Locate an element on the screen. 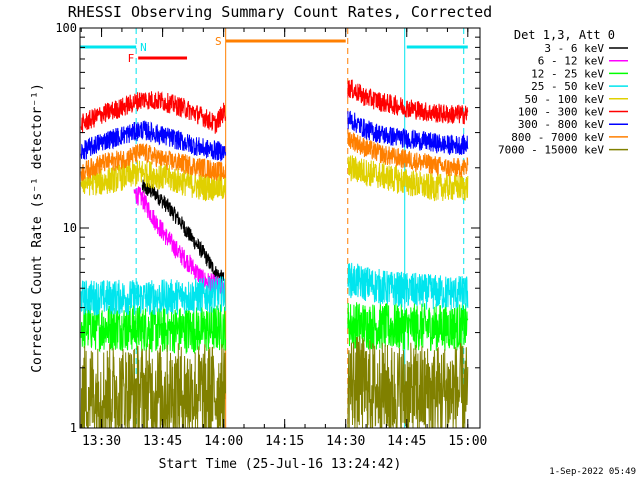 The image size is (640, 480). y-tick-label: 10 is located at coordinates (70, 228).